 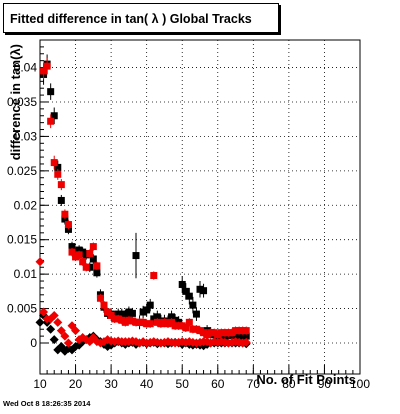 I want to click on y-tick-label: 0.02, so click(x=26, y=205).